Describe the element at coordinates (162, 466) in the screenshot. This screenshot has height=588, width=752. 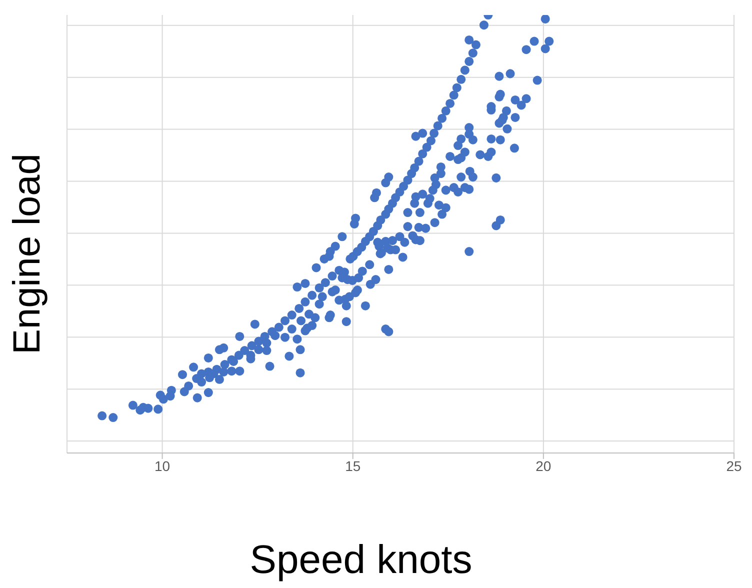
I see `x-tick-label: 10` at that location.